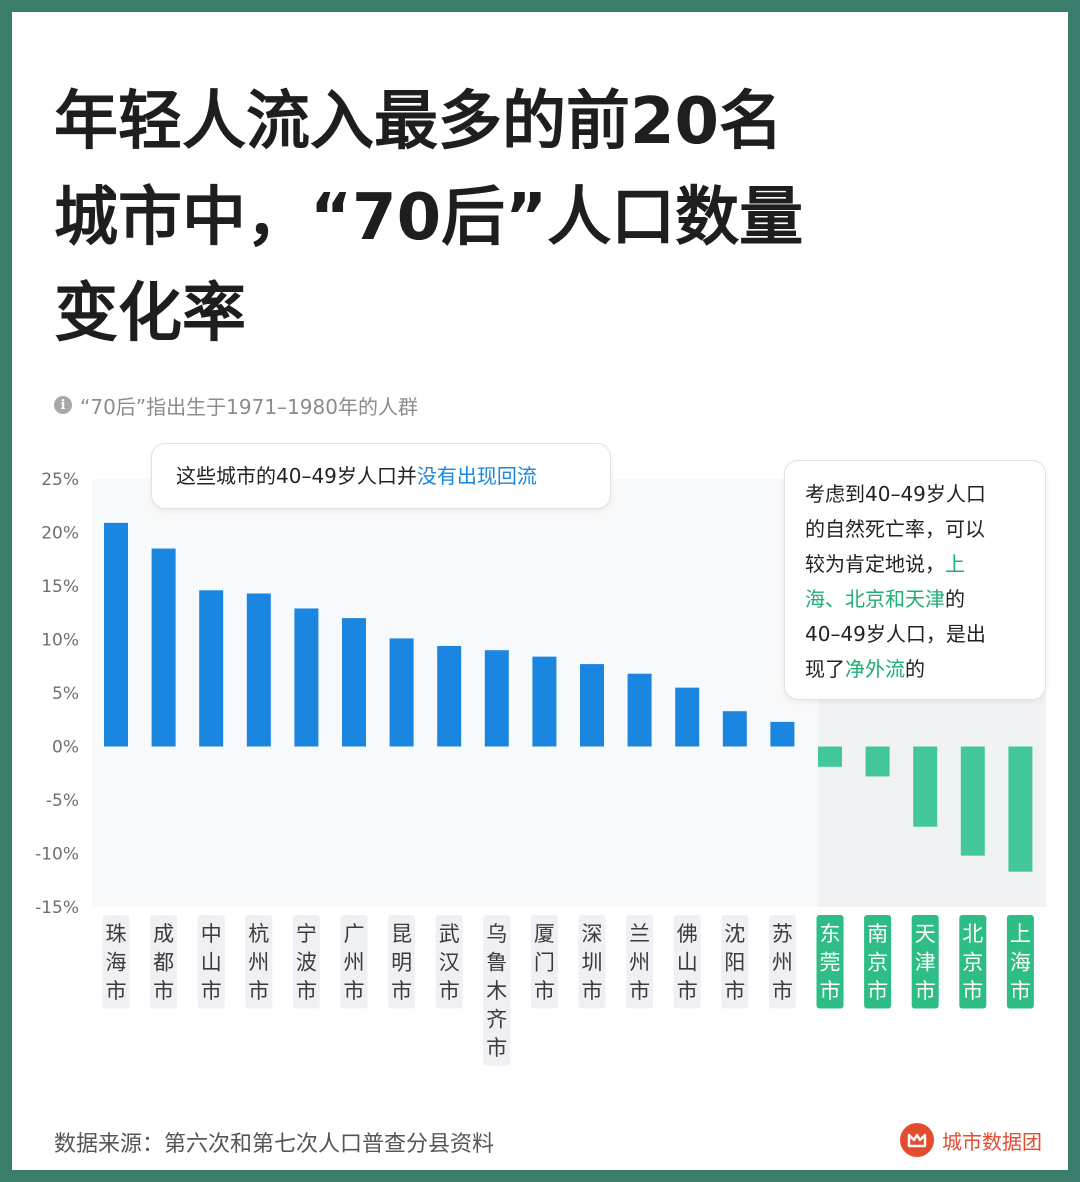  I want to click on definition-note-text: “70后”指出生于1971–1980年的人群, so click(249, 406).